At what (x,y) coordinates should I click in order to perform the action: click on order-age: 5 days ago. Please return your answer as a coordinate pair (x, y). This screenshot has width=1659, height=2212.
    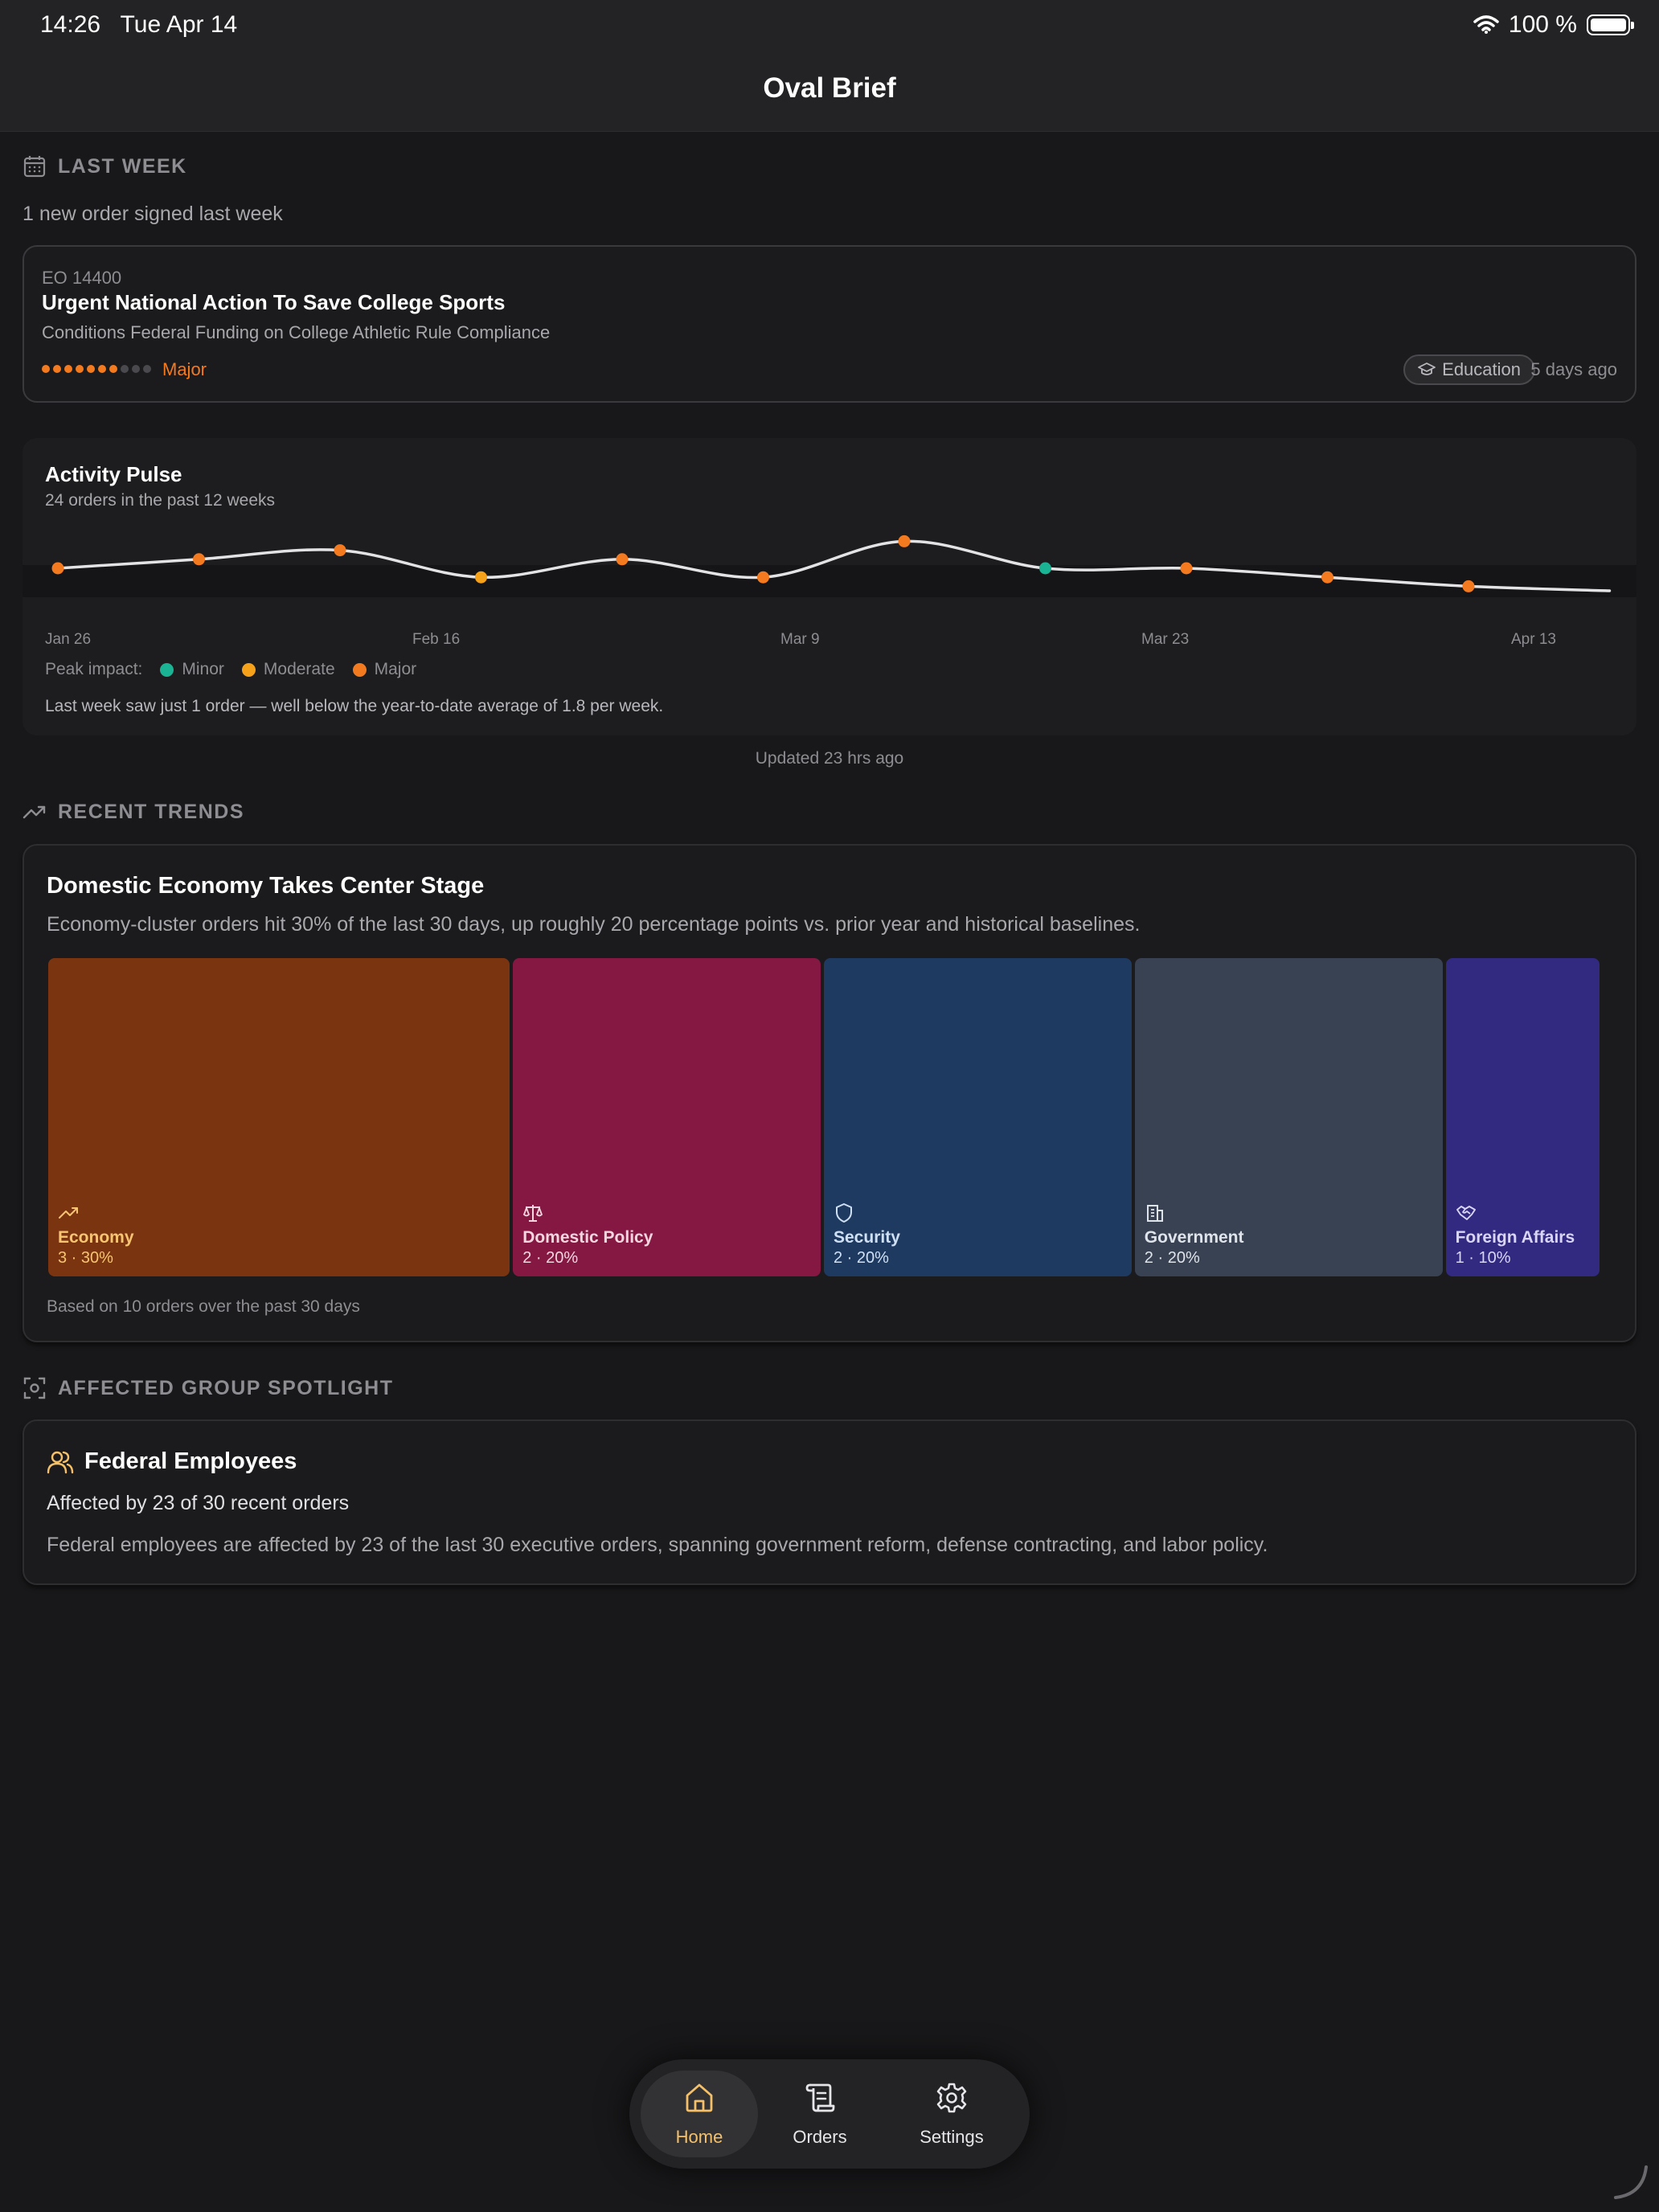
    Looking at the image, I should click on (1573, 369).